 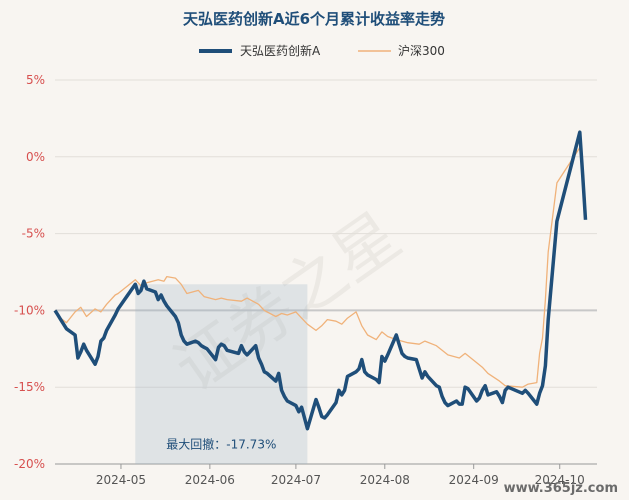 I want to click on y-tick-label: -10%, so click(x=29, y=310).